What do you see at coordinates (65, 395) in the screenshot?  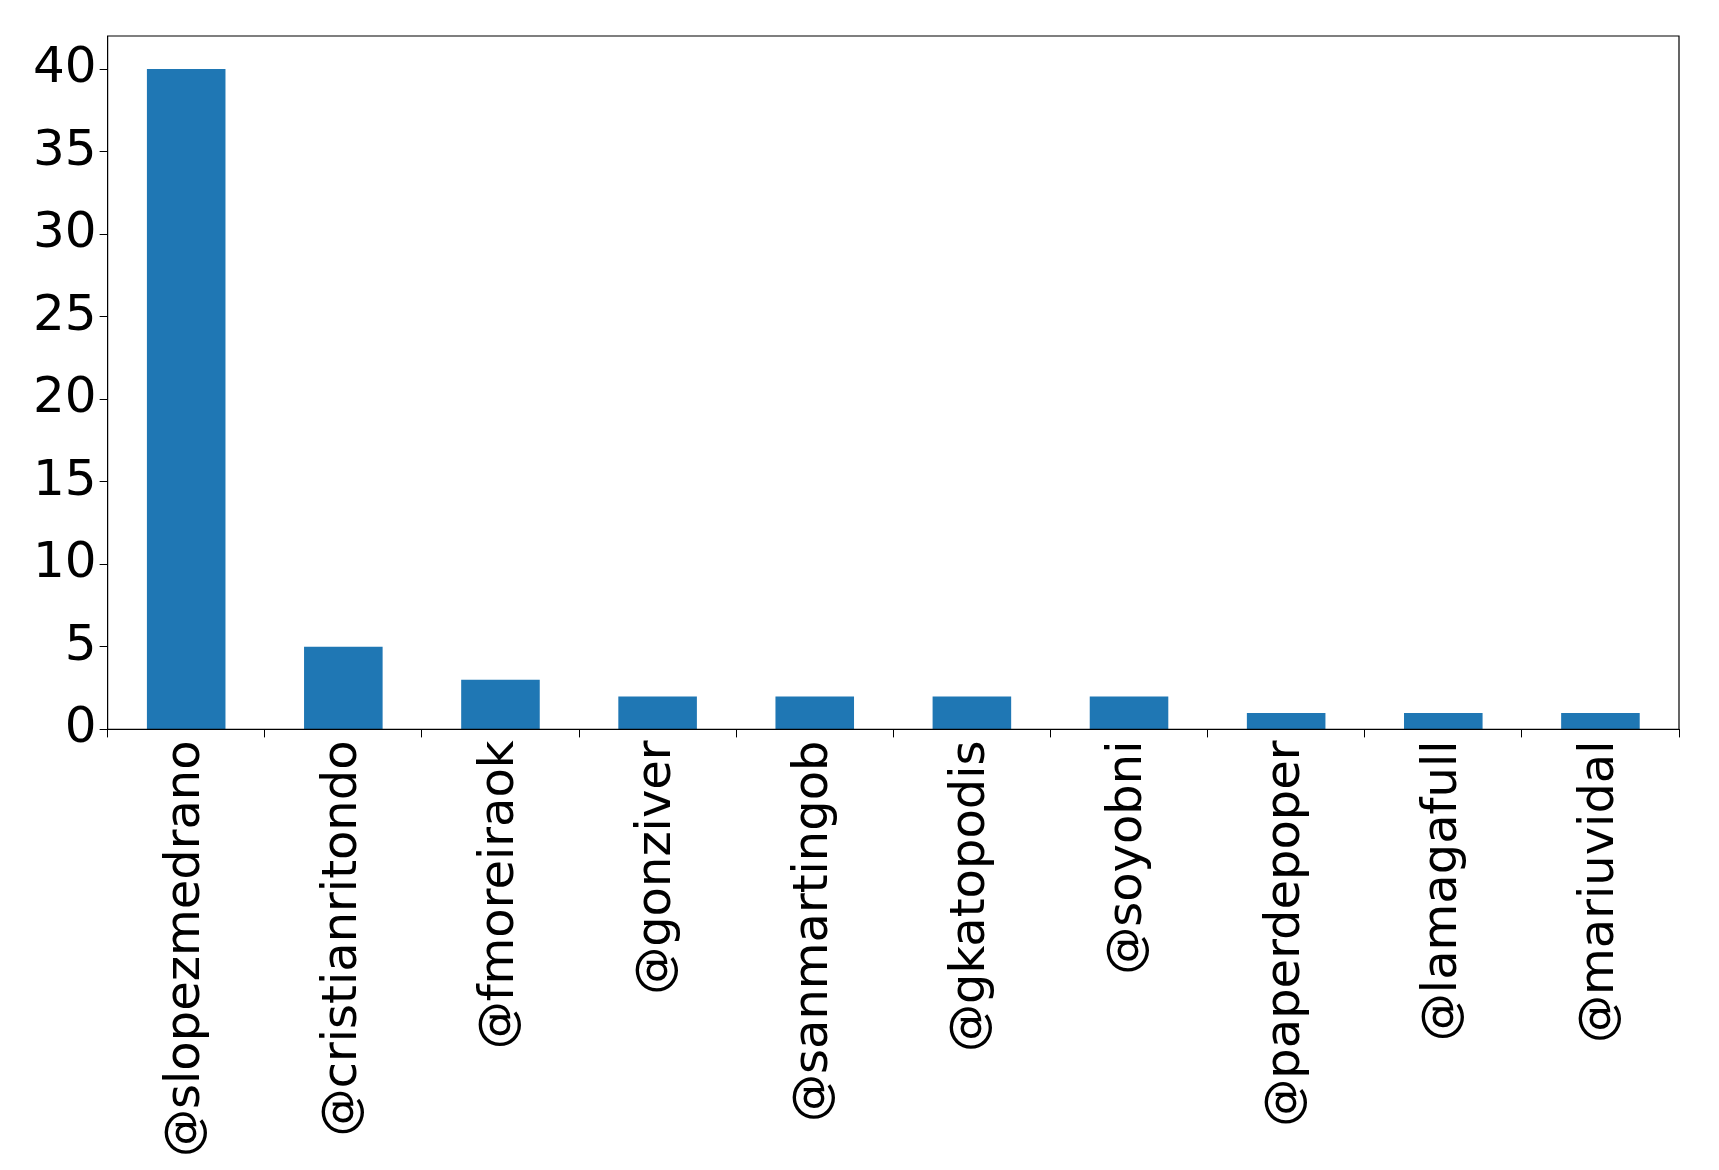 I see `y-tick-label: 20` at bounding box center [65, 395].